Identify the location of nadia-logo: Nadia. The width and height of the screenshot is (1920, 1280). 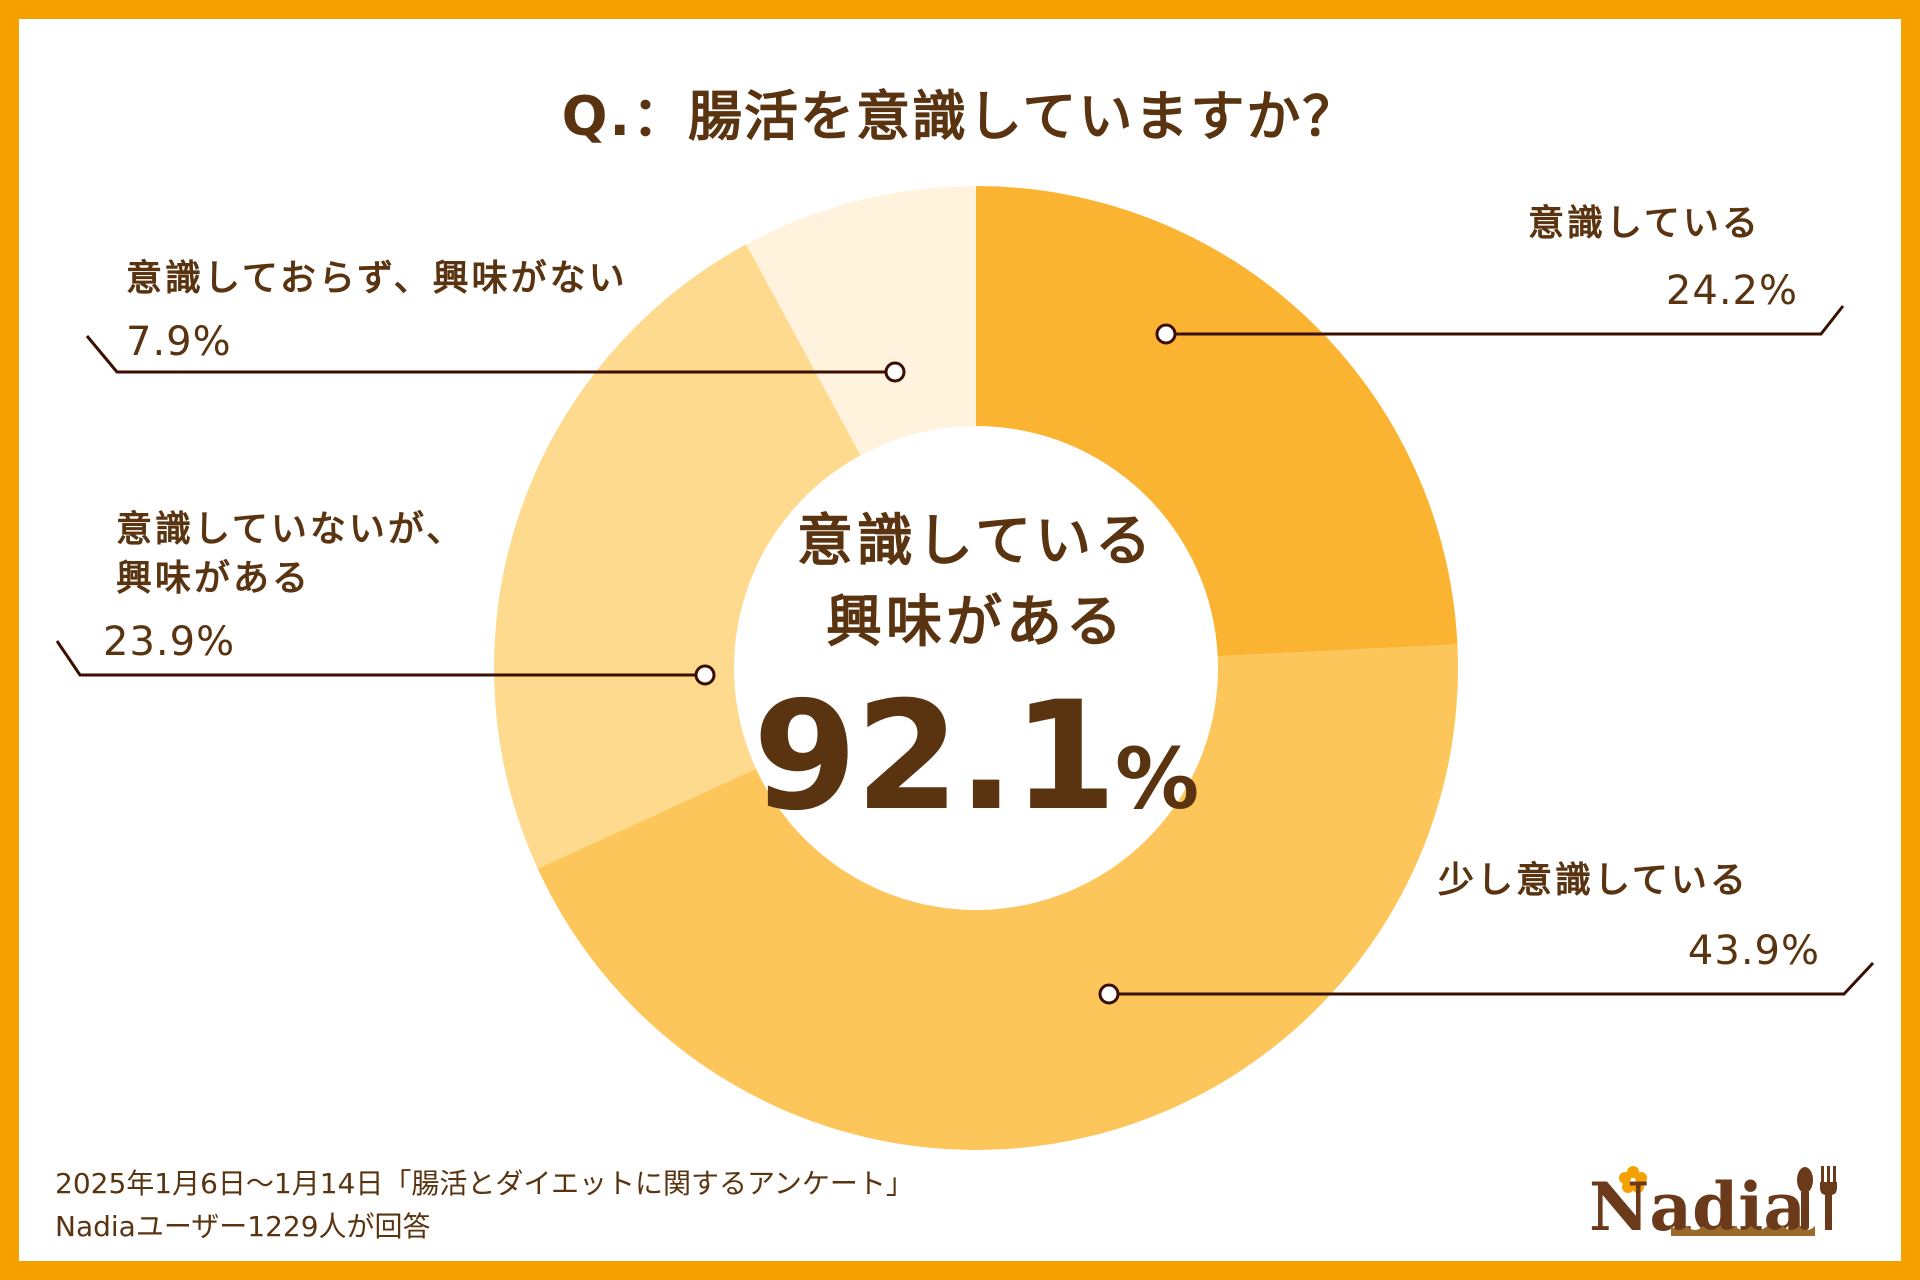
(1713, 1203).